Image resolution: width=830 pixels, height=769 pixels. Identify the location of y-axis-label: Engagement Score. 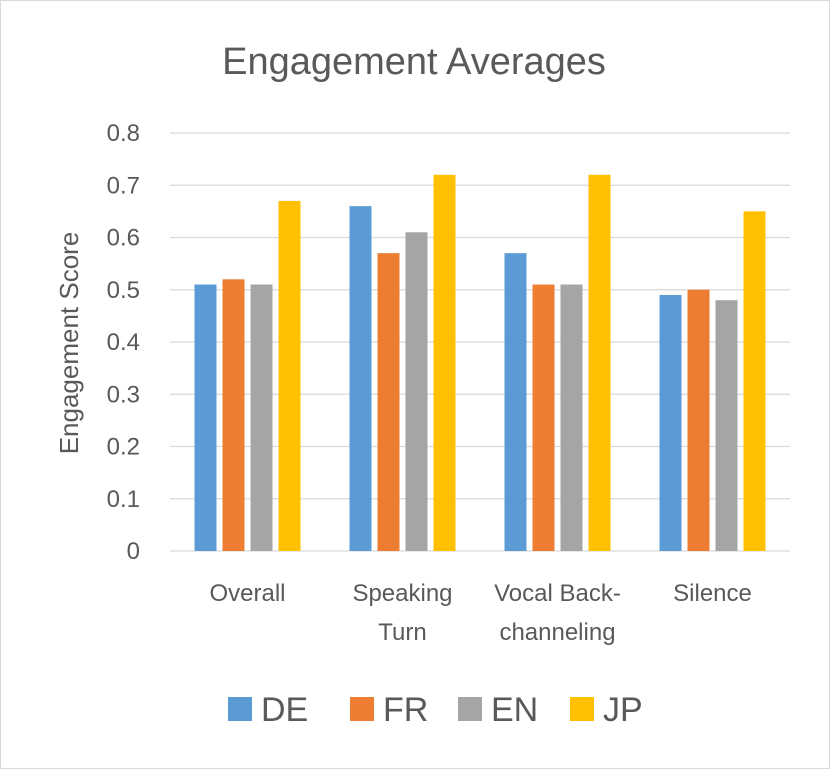
(69, 343).